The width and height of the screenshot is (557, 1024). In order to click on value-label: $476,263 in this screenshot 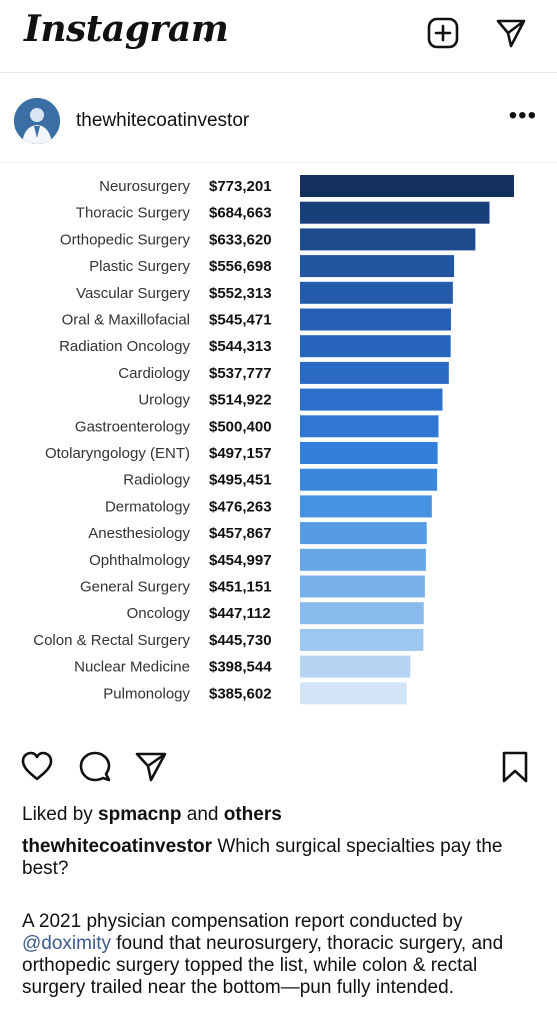, I will do `click(240, 506)`.